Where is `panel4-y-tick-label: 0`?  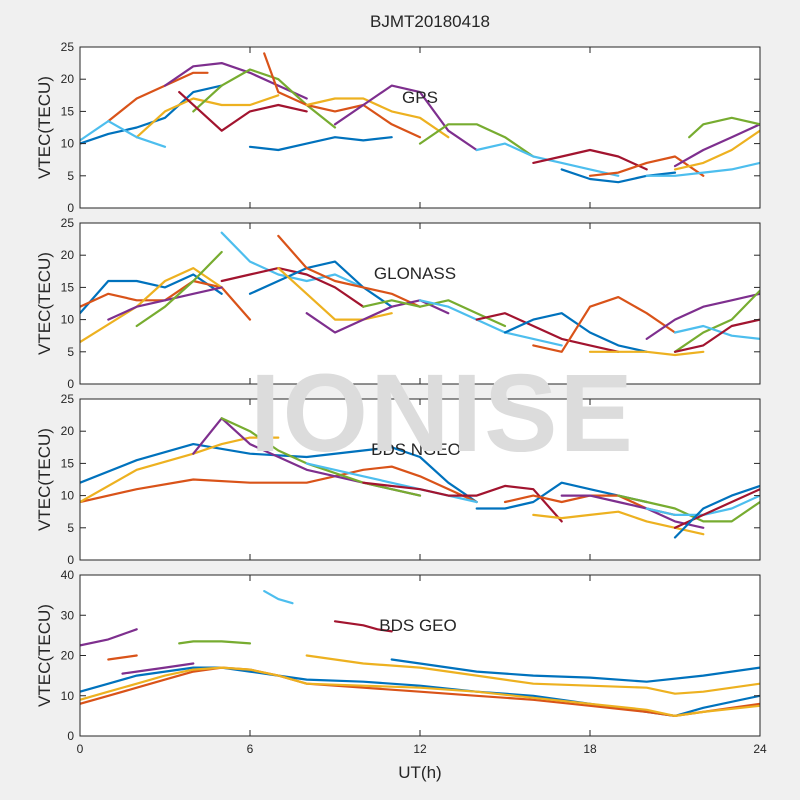
panel4-y-tick-label: 0 is located at coordinates (70, 736).